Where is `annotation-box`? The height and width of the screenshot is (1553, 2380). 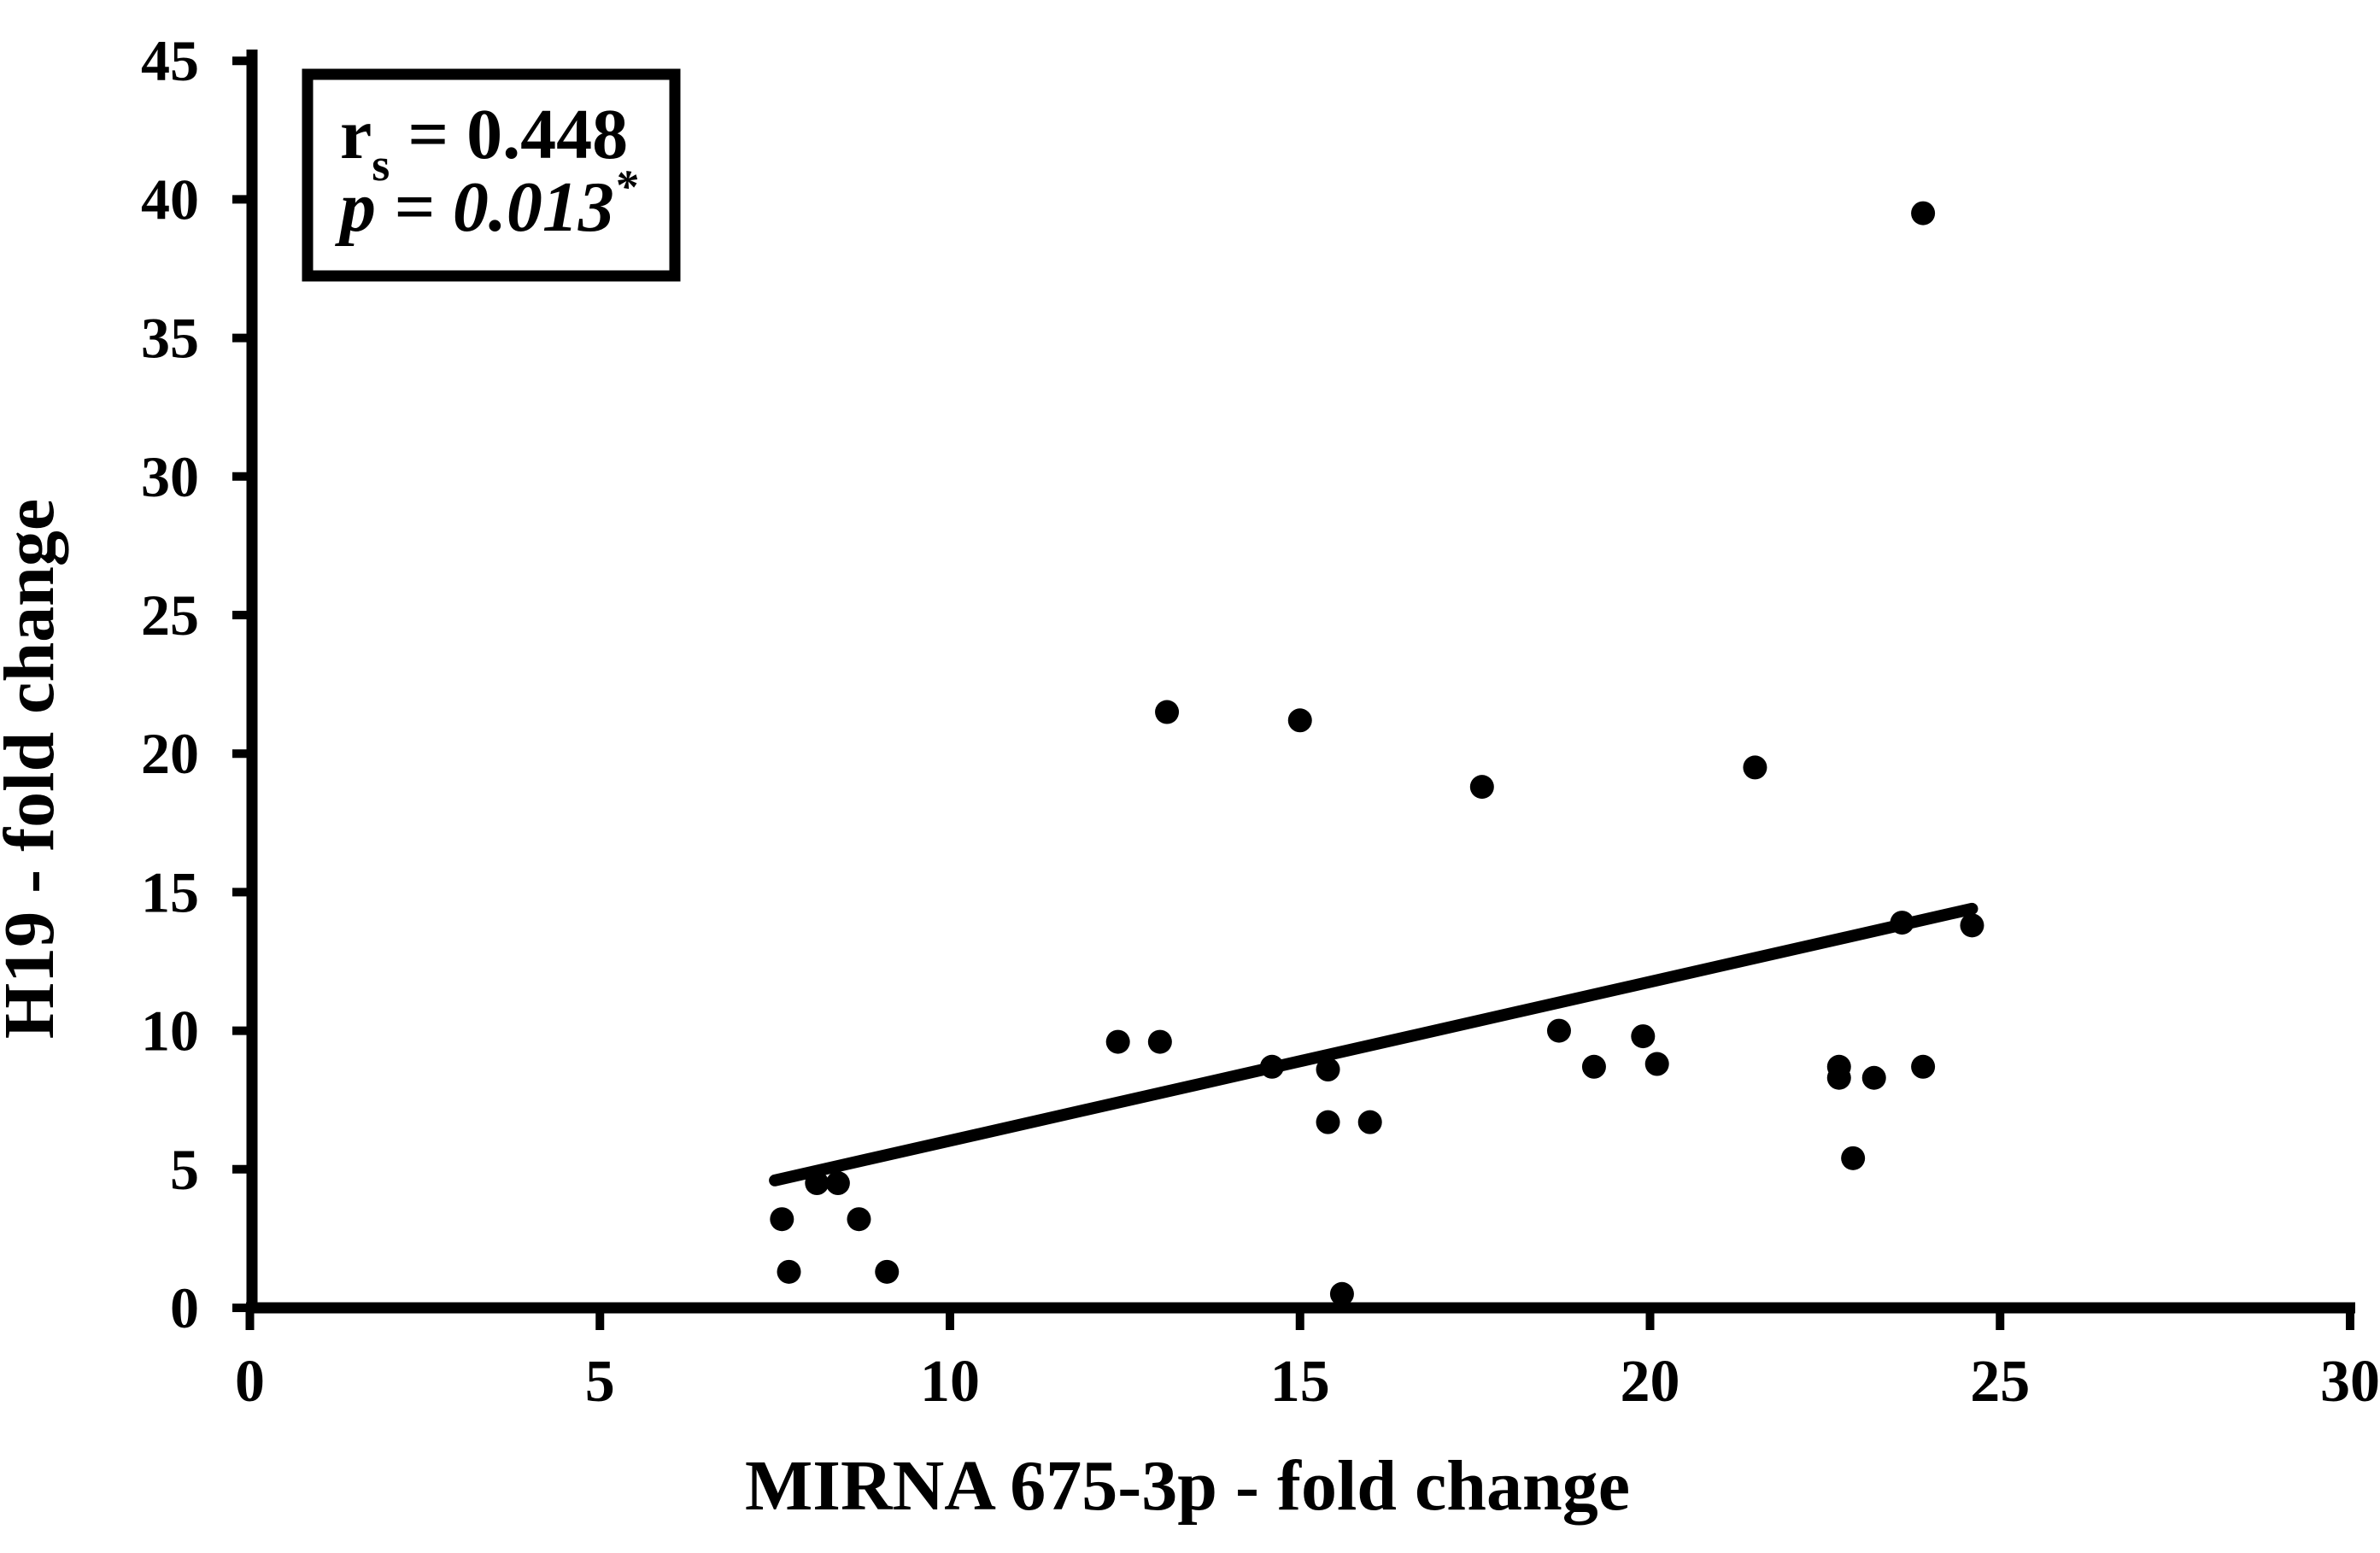
annotation-box is located at coordinates (492, 175).